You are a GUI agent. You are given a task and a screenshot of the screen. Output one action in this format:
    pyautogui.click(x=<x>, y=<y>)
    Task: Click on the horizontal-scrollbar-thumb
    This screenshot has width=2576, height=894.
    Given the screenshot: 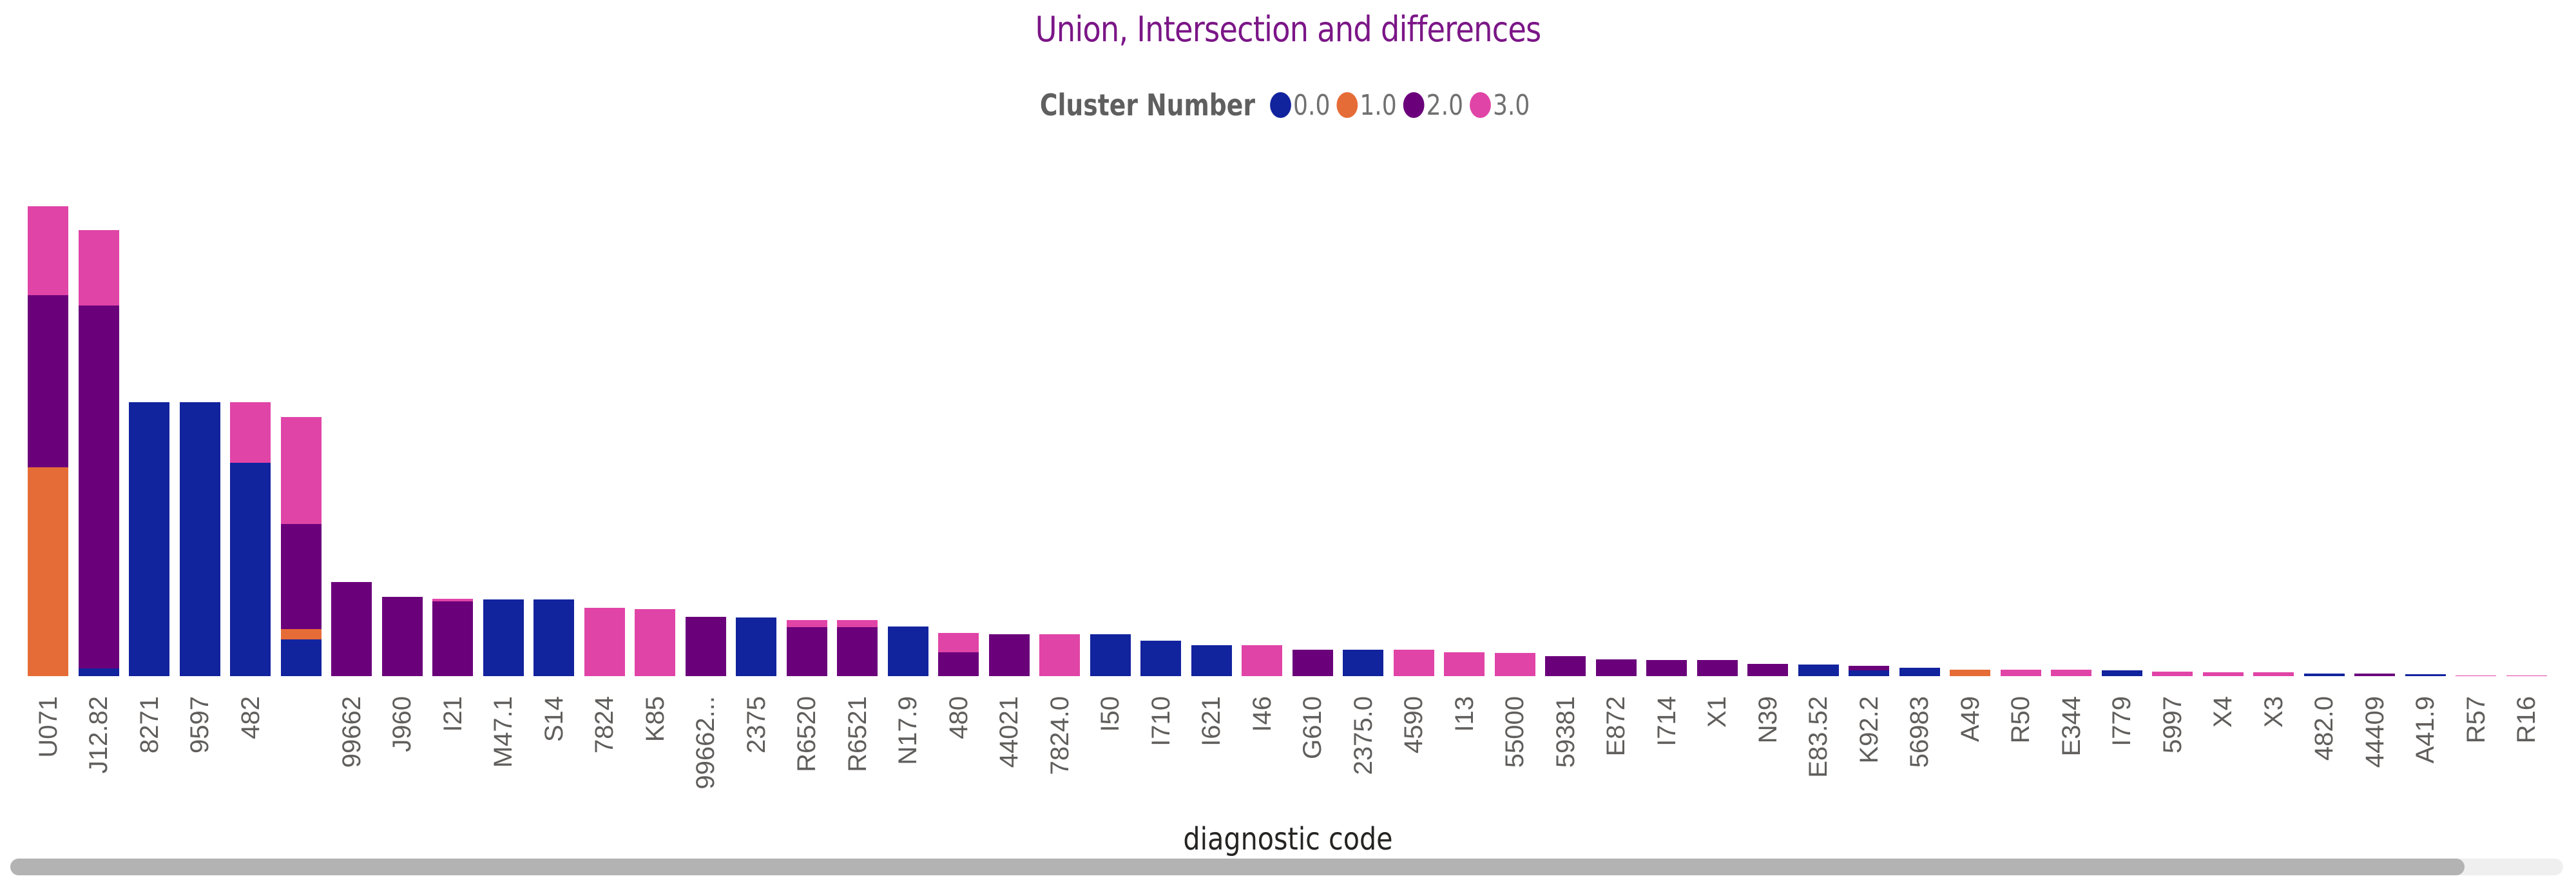 What is the action you would take?
    pyautogui.click(x=1237, y=867)
    